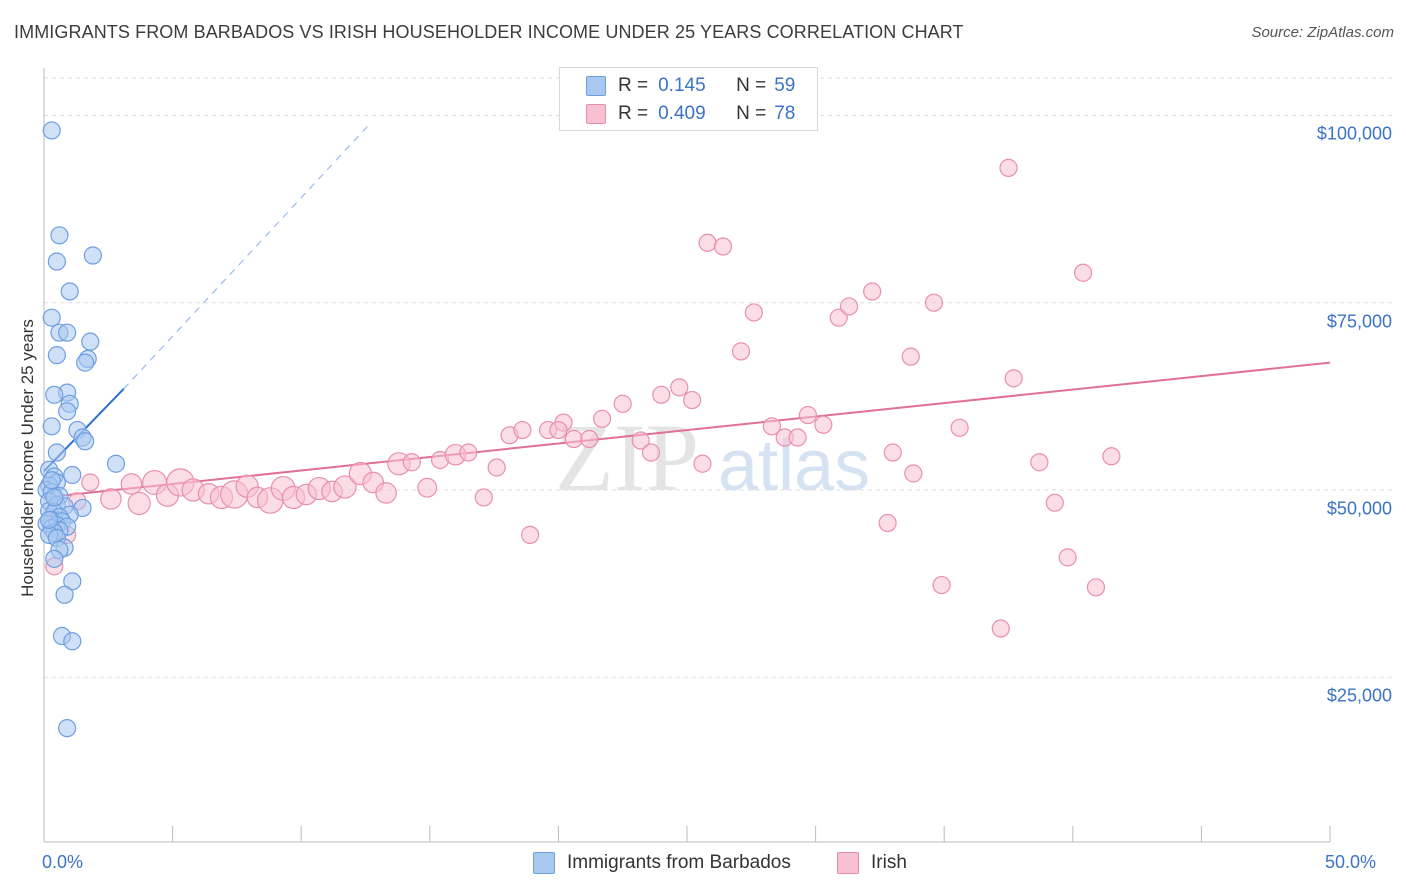 The height and width of the screenshot is (892, 1406). I want to click on y-tick-label: $75,000, so click(1359, 321).